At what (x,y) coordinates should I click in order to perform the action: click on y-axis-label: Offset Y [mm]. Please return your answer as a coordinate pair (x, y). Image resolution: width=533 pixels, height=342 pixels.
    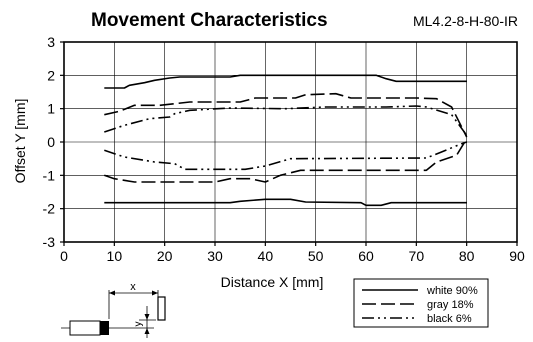
    Looking at the image, I should click on (20, 141).